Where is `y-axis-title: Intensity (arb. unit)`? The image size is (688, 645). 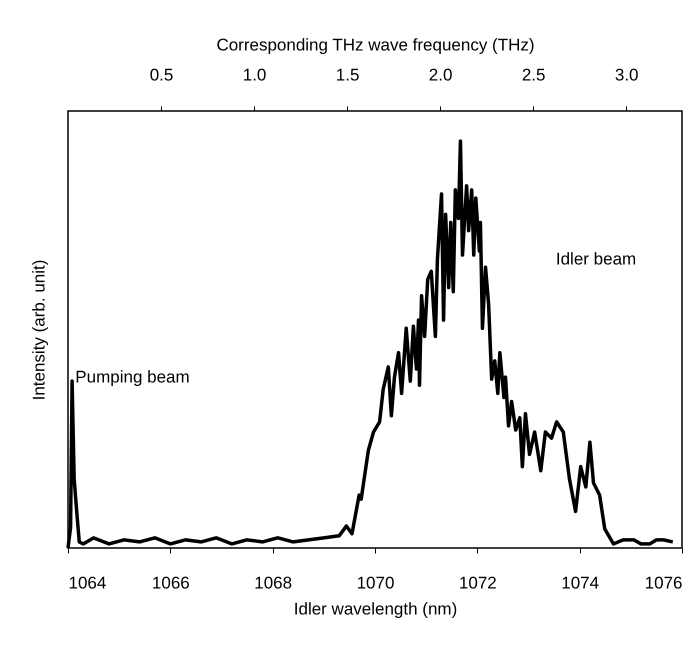
y-axis-title: Intensity (arb. unit) is located at coordinates (39, 330).